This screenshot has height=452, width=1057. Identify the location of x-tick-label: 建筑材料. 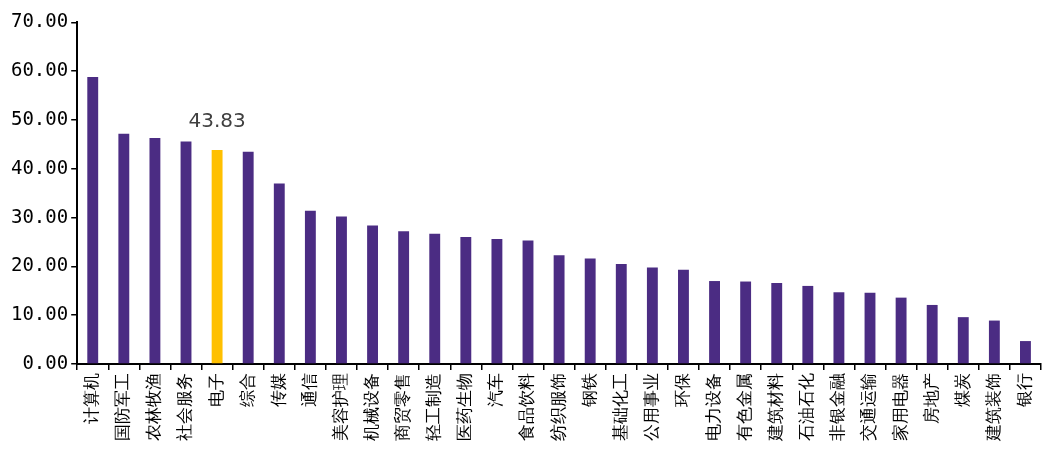
(775, 407).